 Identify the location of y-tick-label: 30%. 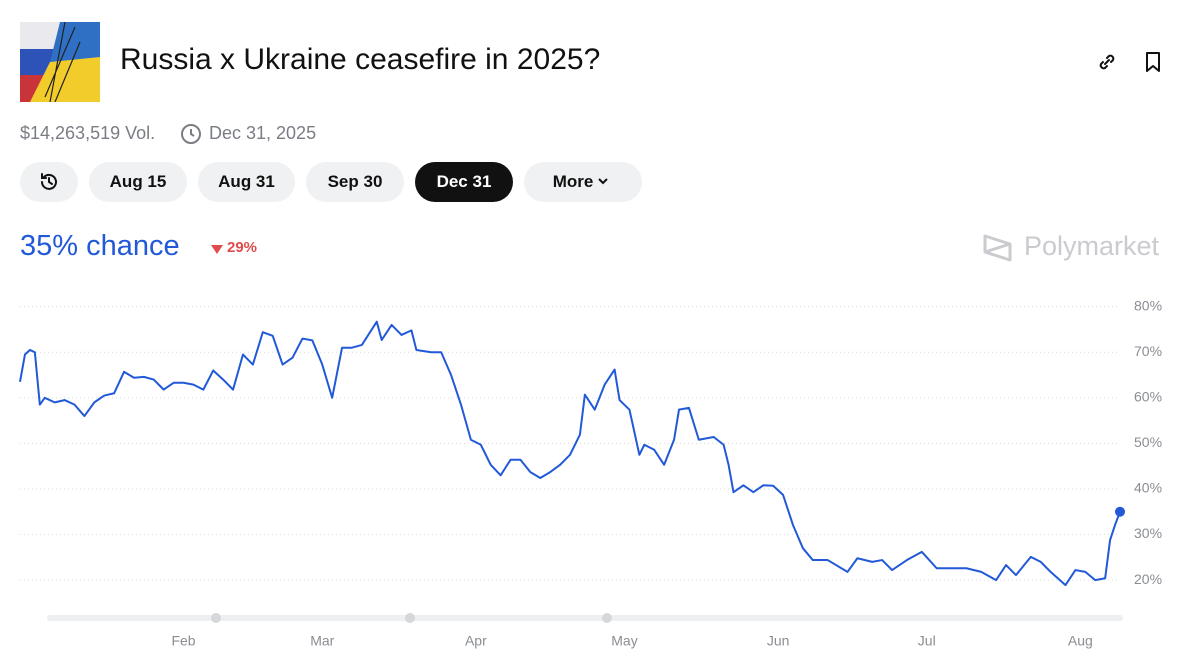
(1148, 533).